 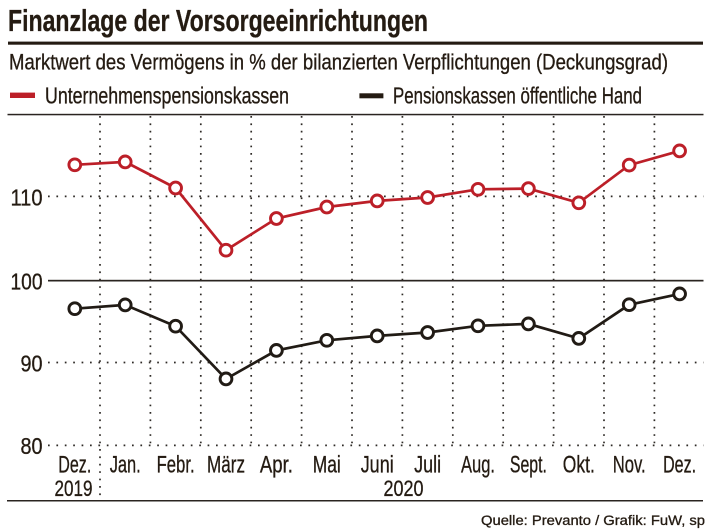 What do you see at coordinates (167, 96) in the screenshot?
I see `svg-text: Unternehmenspensionskassen` at bounding box center [167, 96].